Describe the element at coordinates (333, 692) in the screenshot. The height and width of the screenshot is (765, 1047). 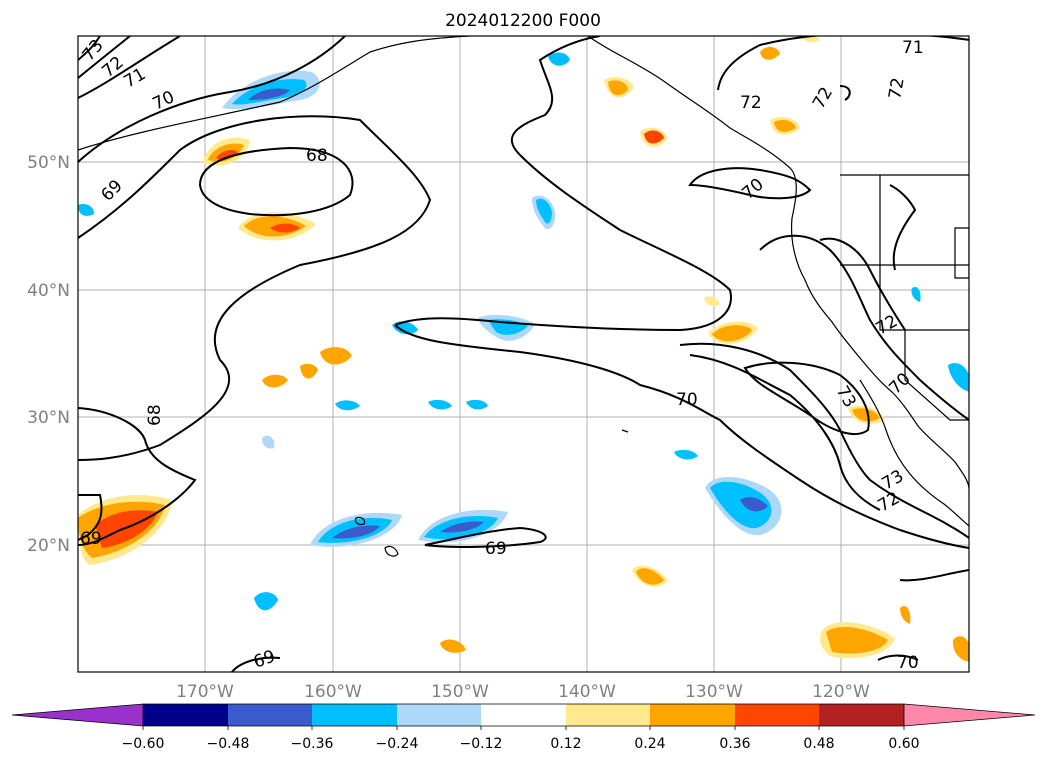
I see `lon-label: 160°W` at that location.